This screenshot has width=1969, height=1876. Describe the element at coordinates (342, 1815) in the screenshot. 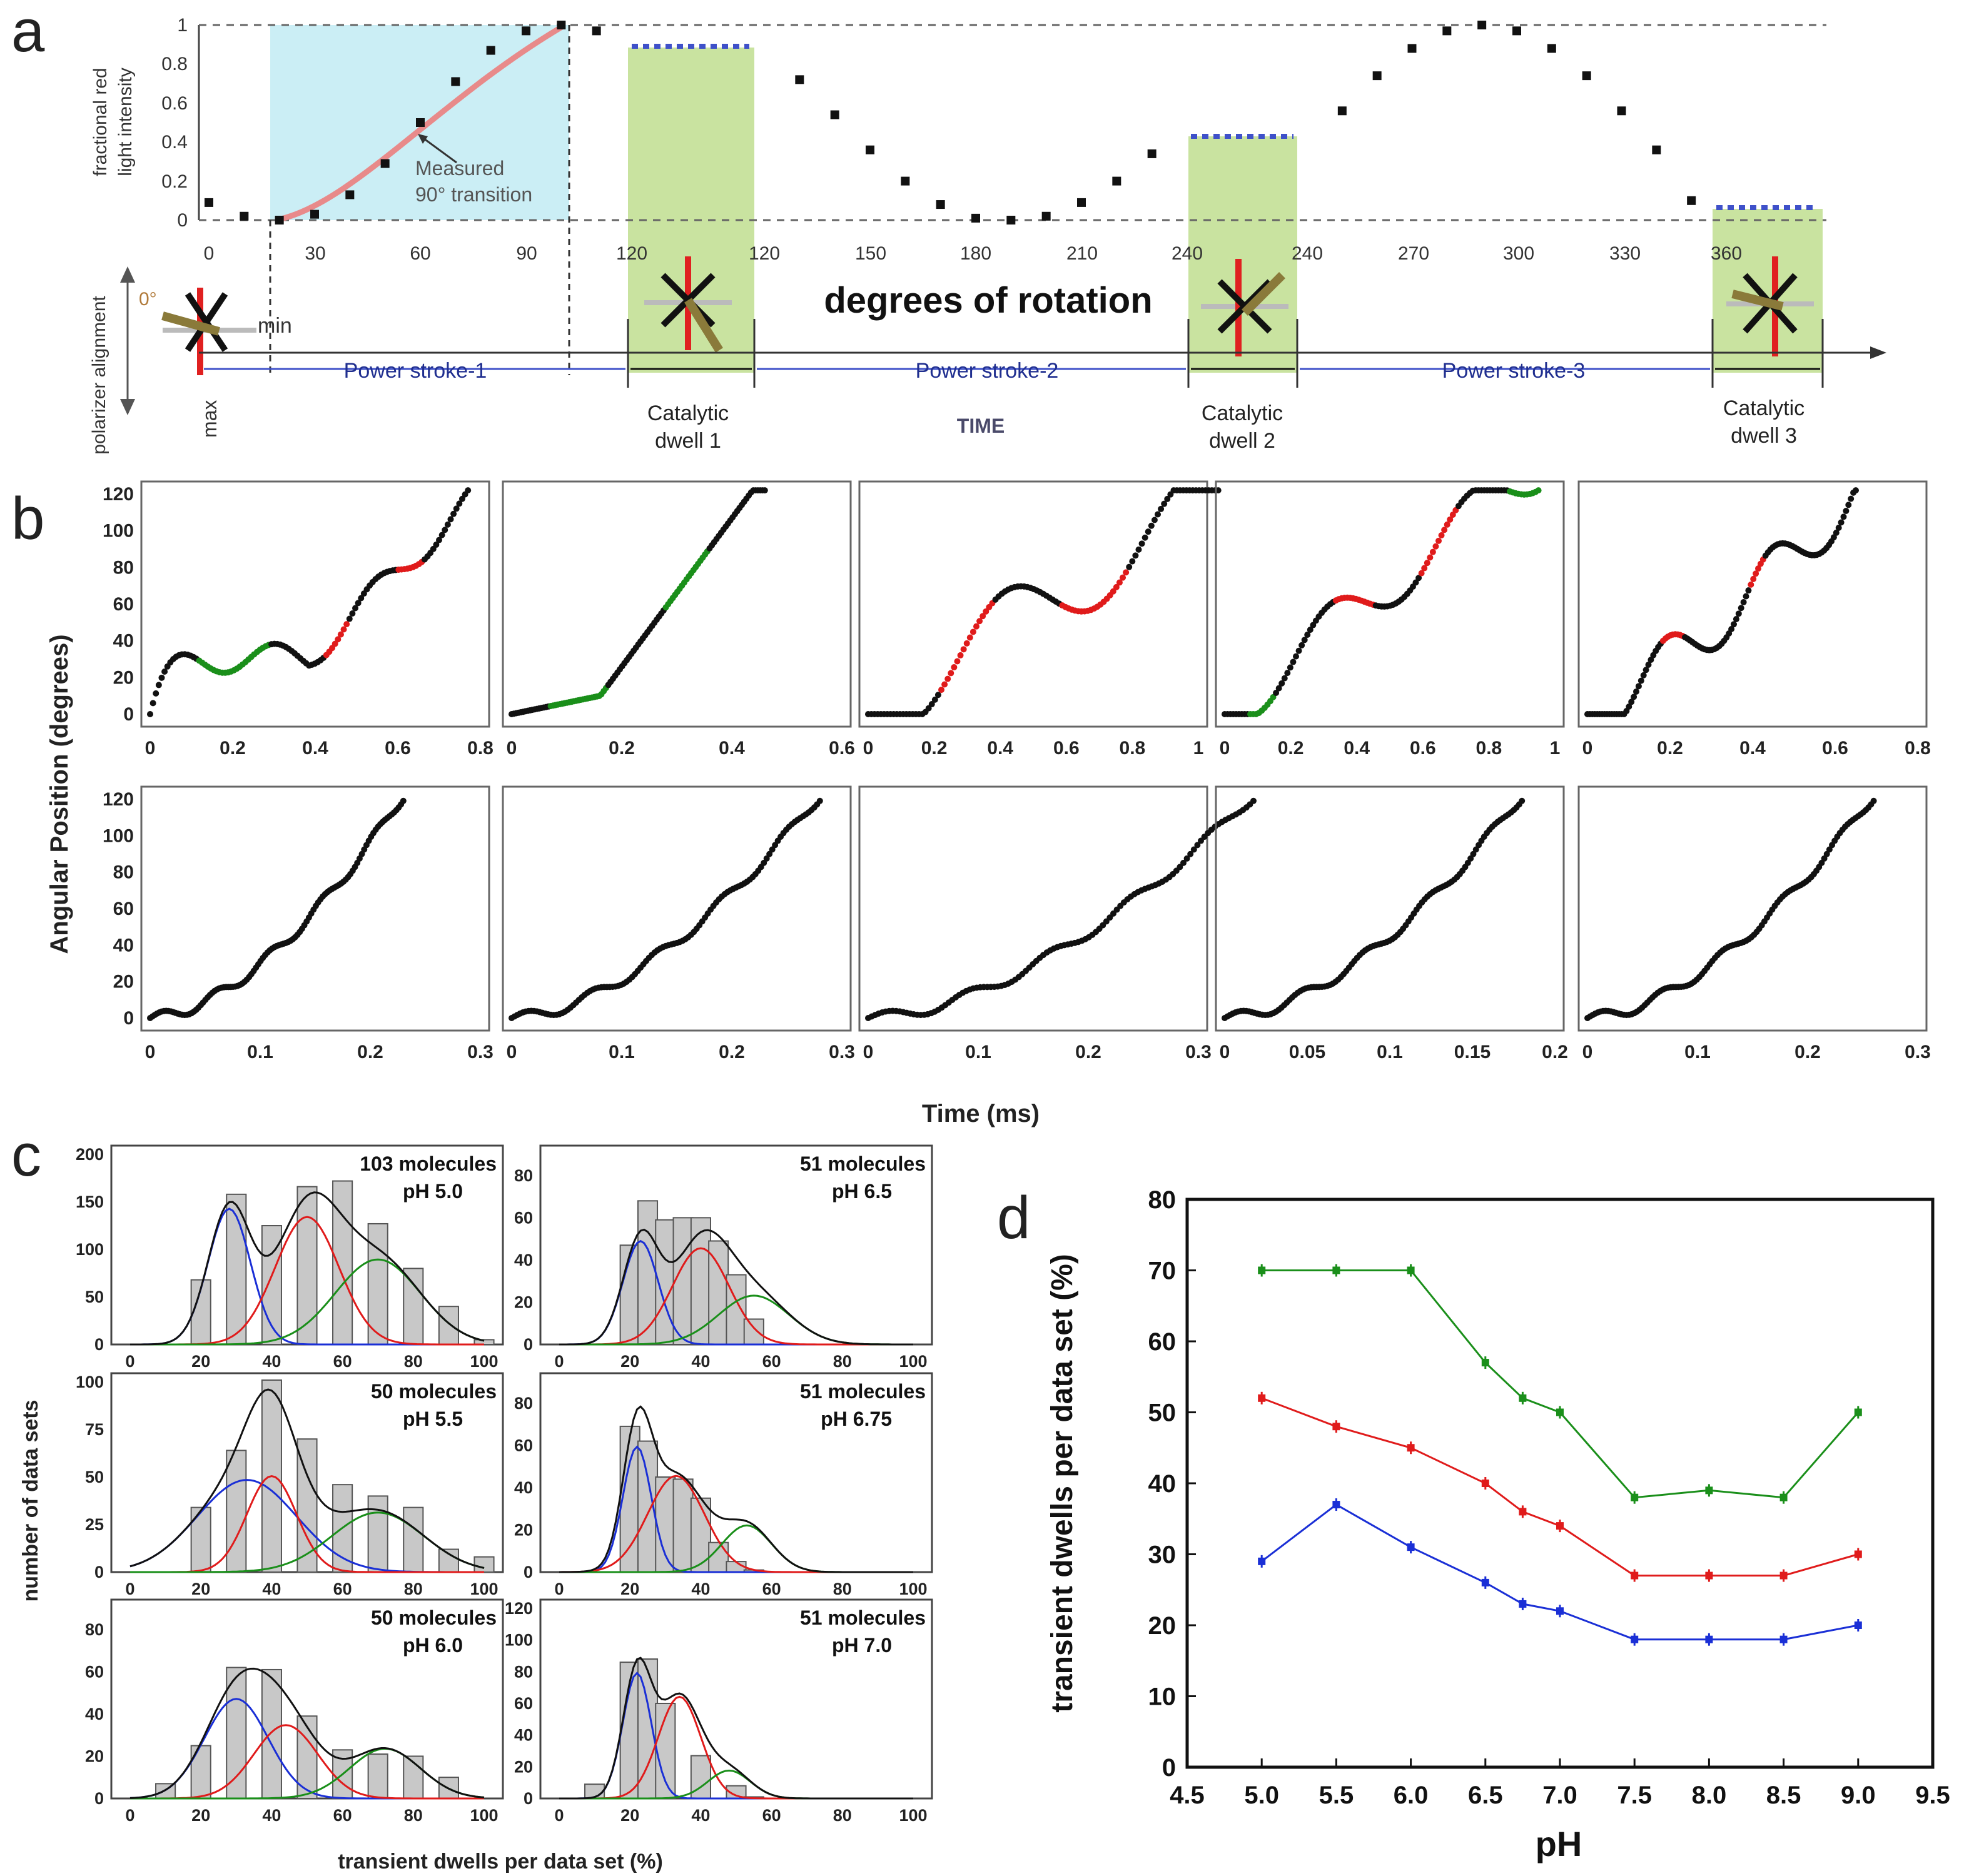

I see `c-xtick: 60` at that location.